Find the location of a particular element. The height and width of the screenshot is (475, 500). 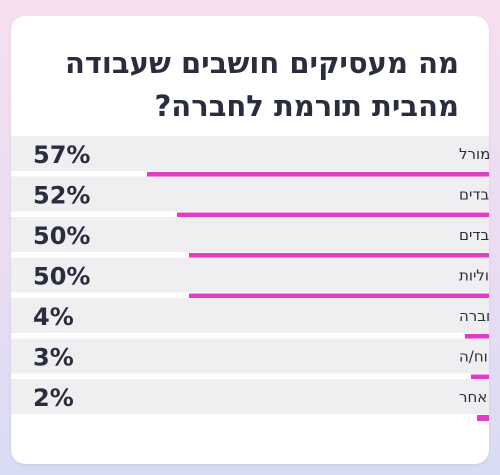

category-label: חיסכון בעלויות תפעוליות is located at coordinates (474, 276).